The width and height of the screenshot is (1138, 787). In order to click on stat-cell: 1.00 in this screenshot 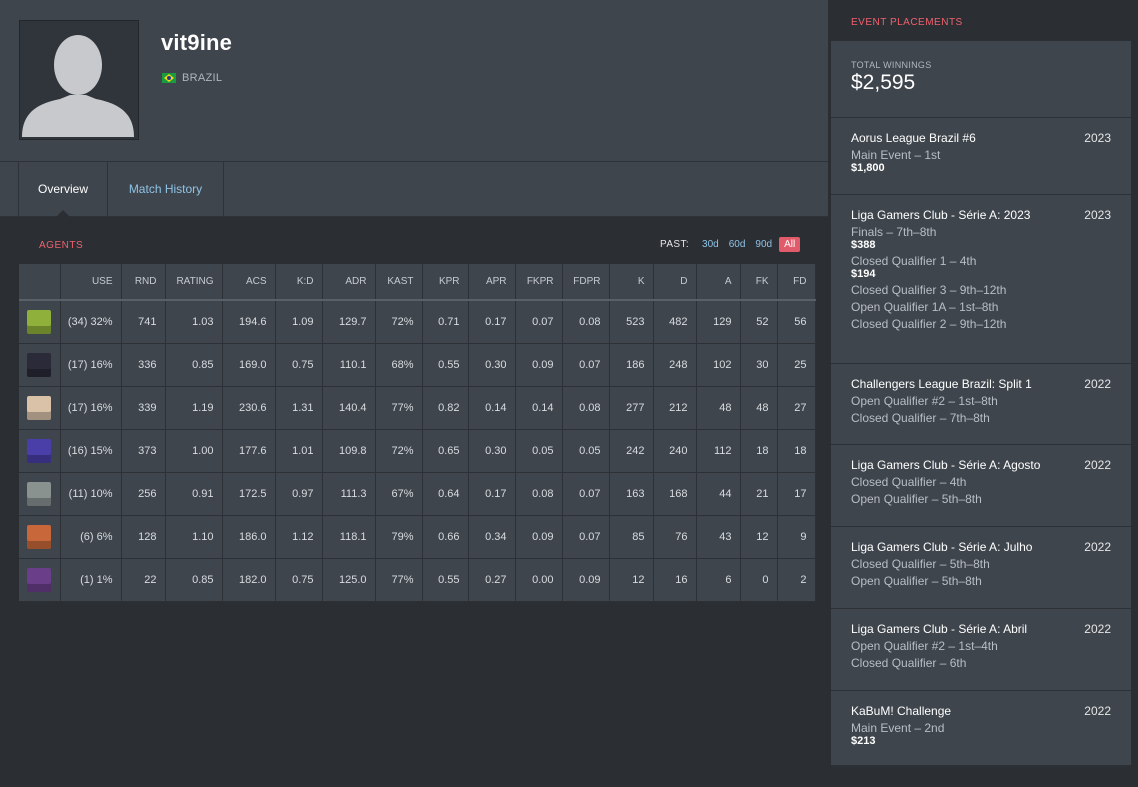, I will do `click(194, 451)`.